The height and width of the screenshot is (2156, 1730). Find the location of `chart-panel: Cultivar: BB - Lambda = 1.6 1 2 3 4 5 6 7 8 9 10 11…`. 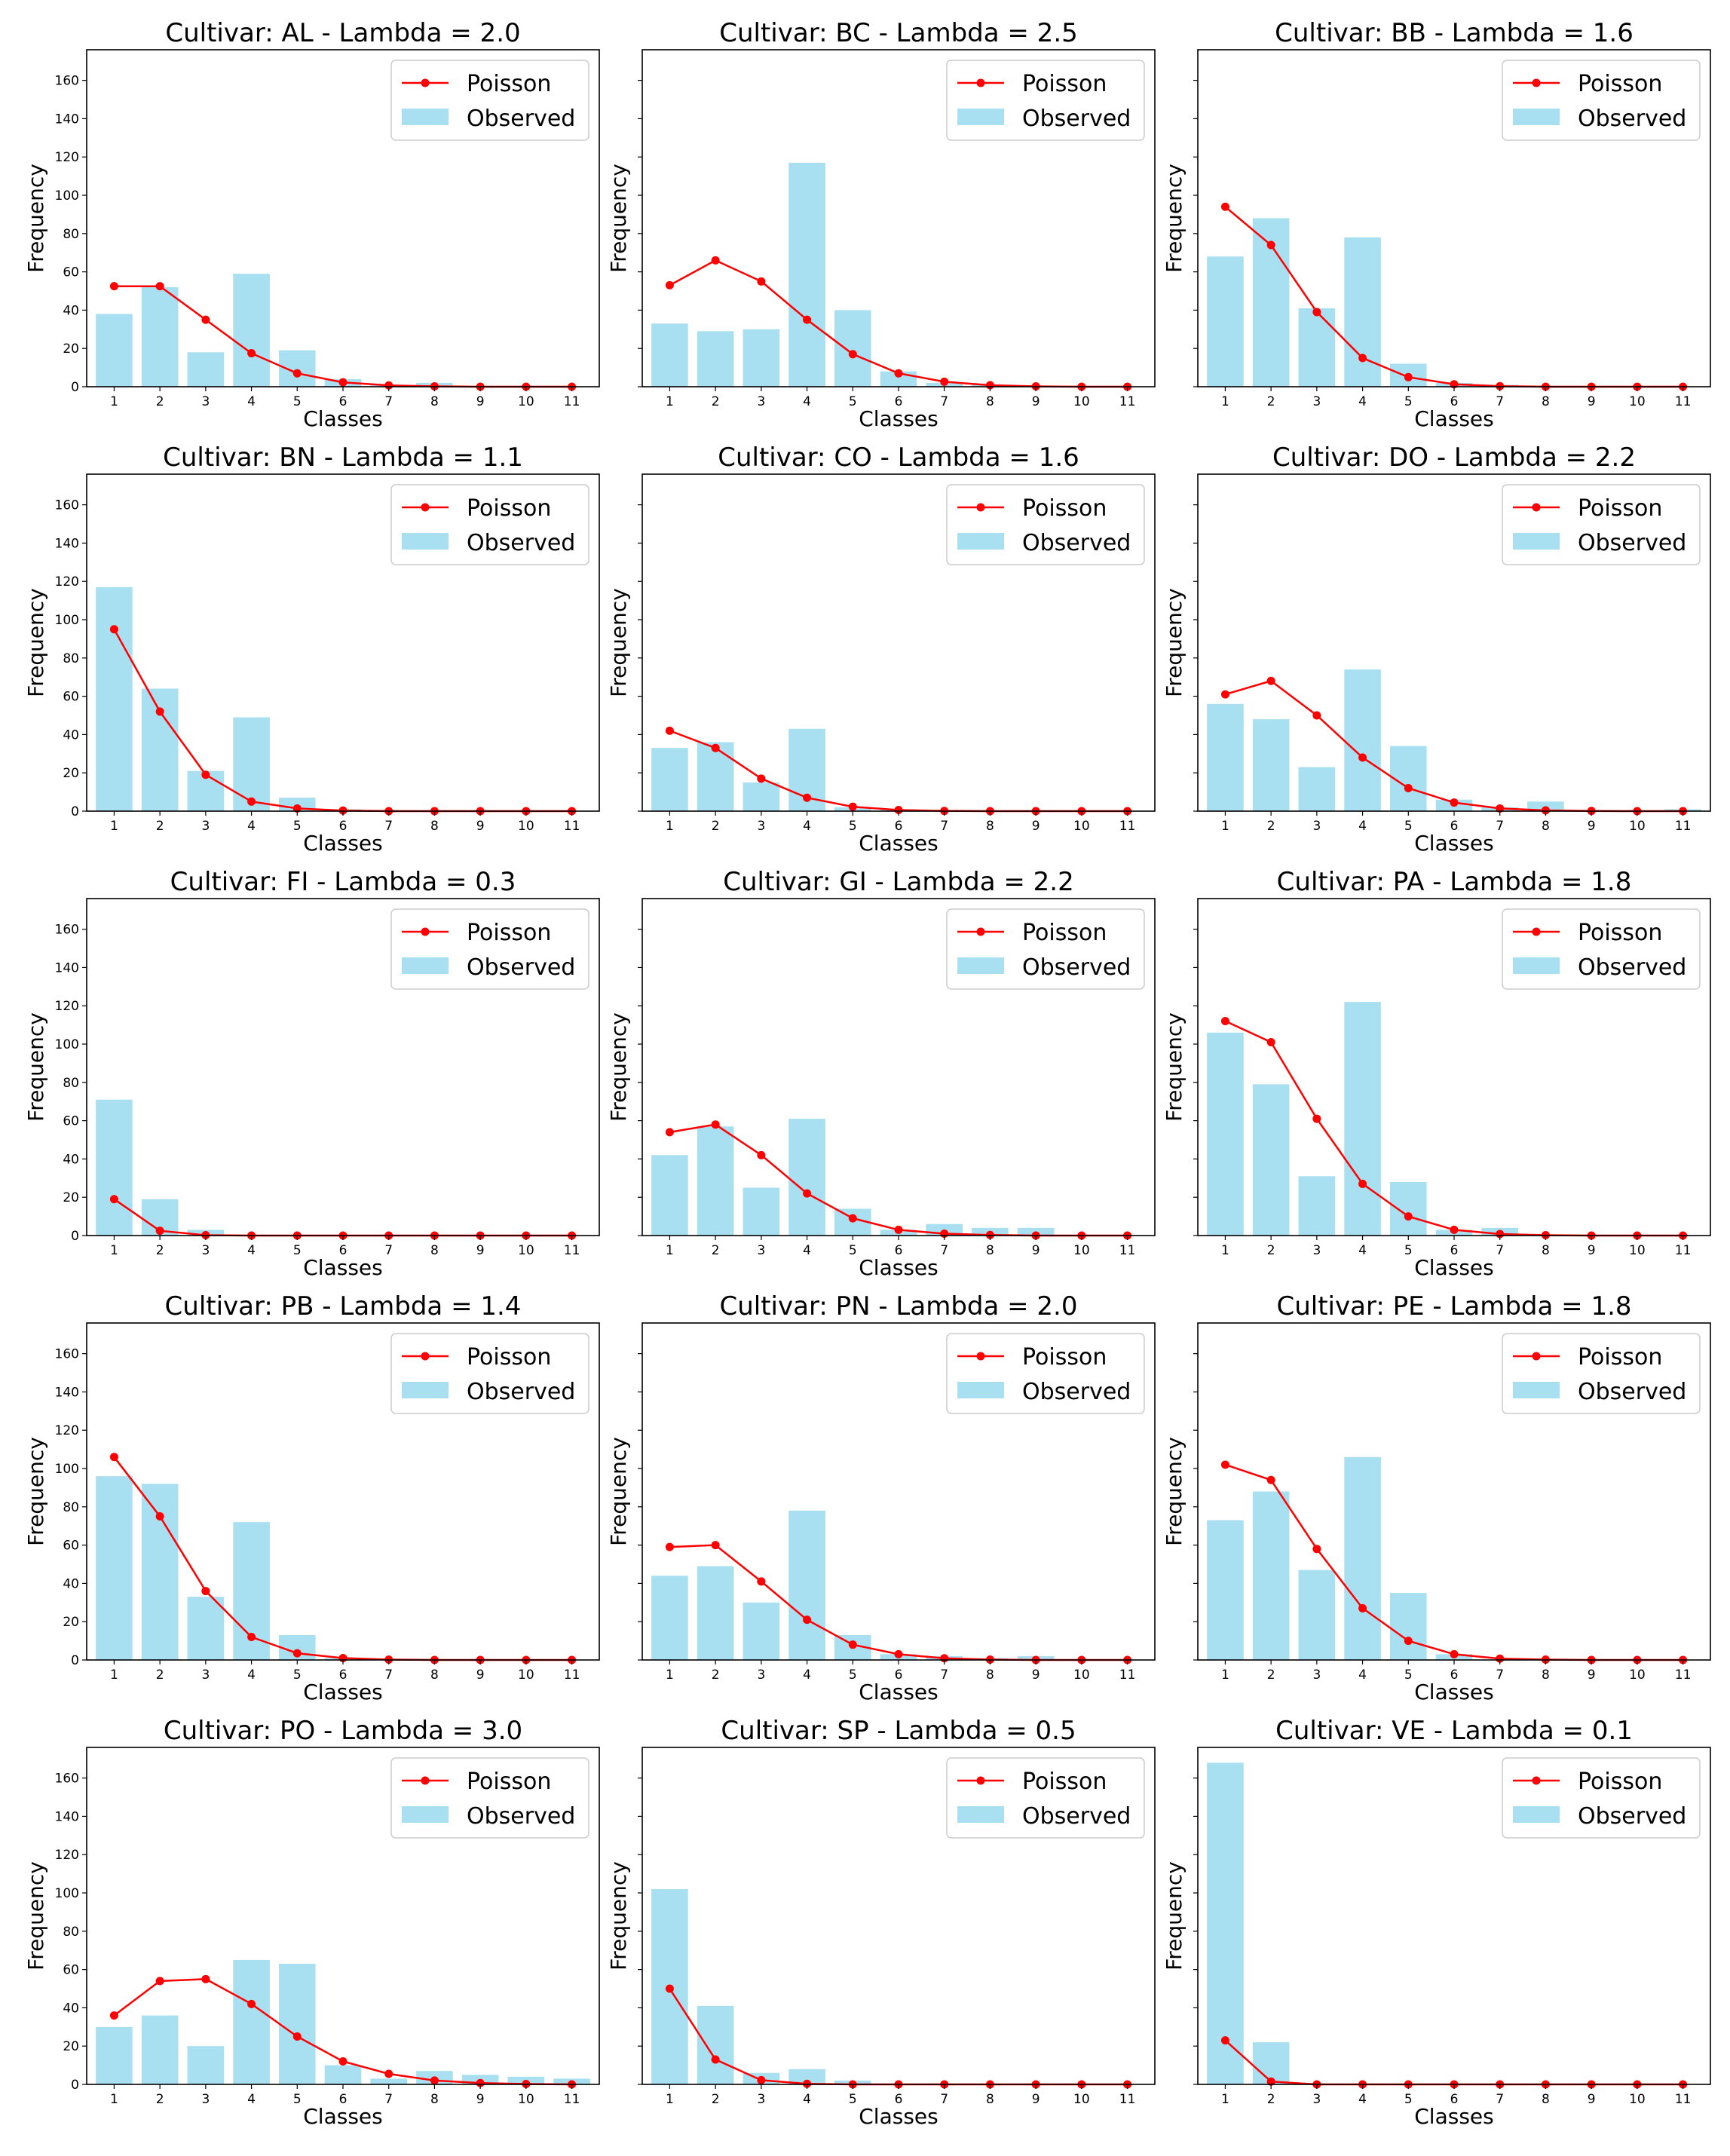

chart-panel: Cultivar: BB - Lambda = 1.6 1 2 3 4 5 6 7 8 9 10 11… is located at coordinates (1411, 215).